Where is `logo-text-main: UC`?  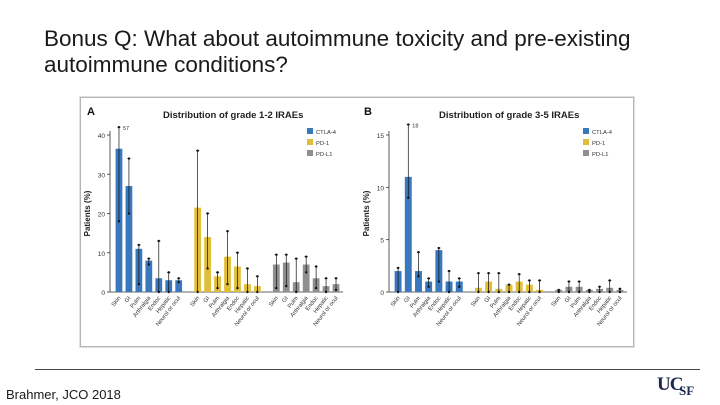
logo-text-main: UC is located at coordinates (670, 384).